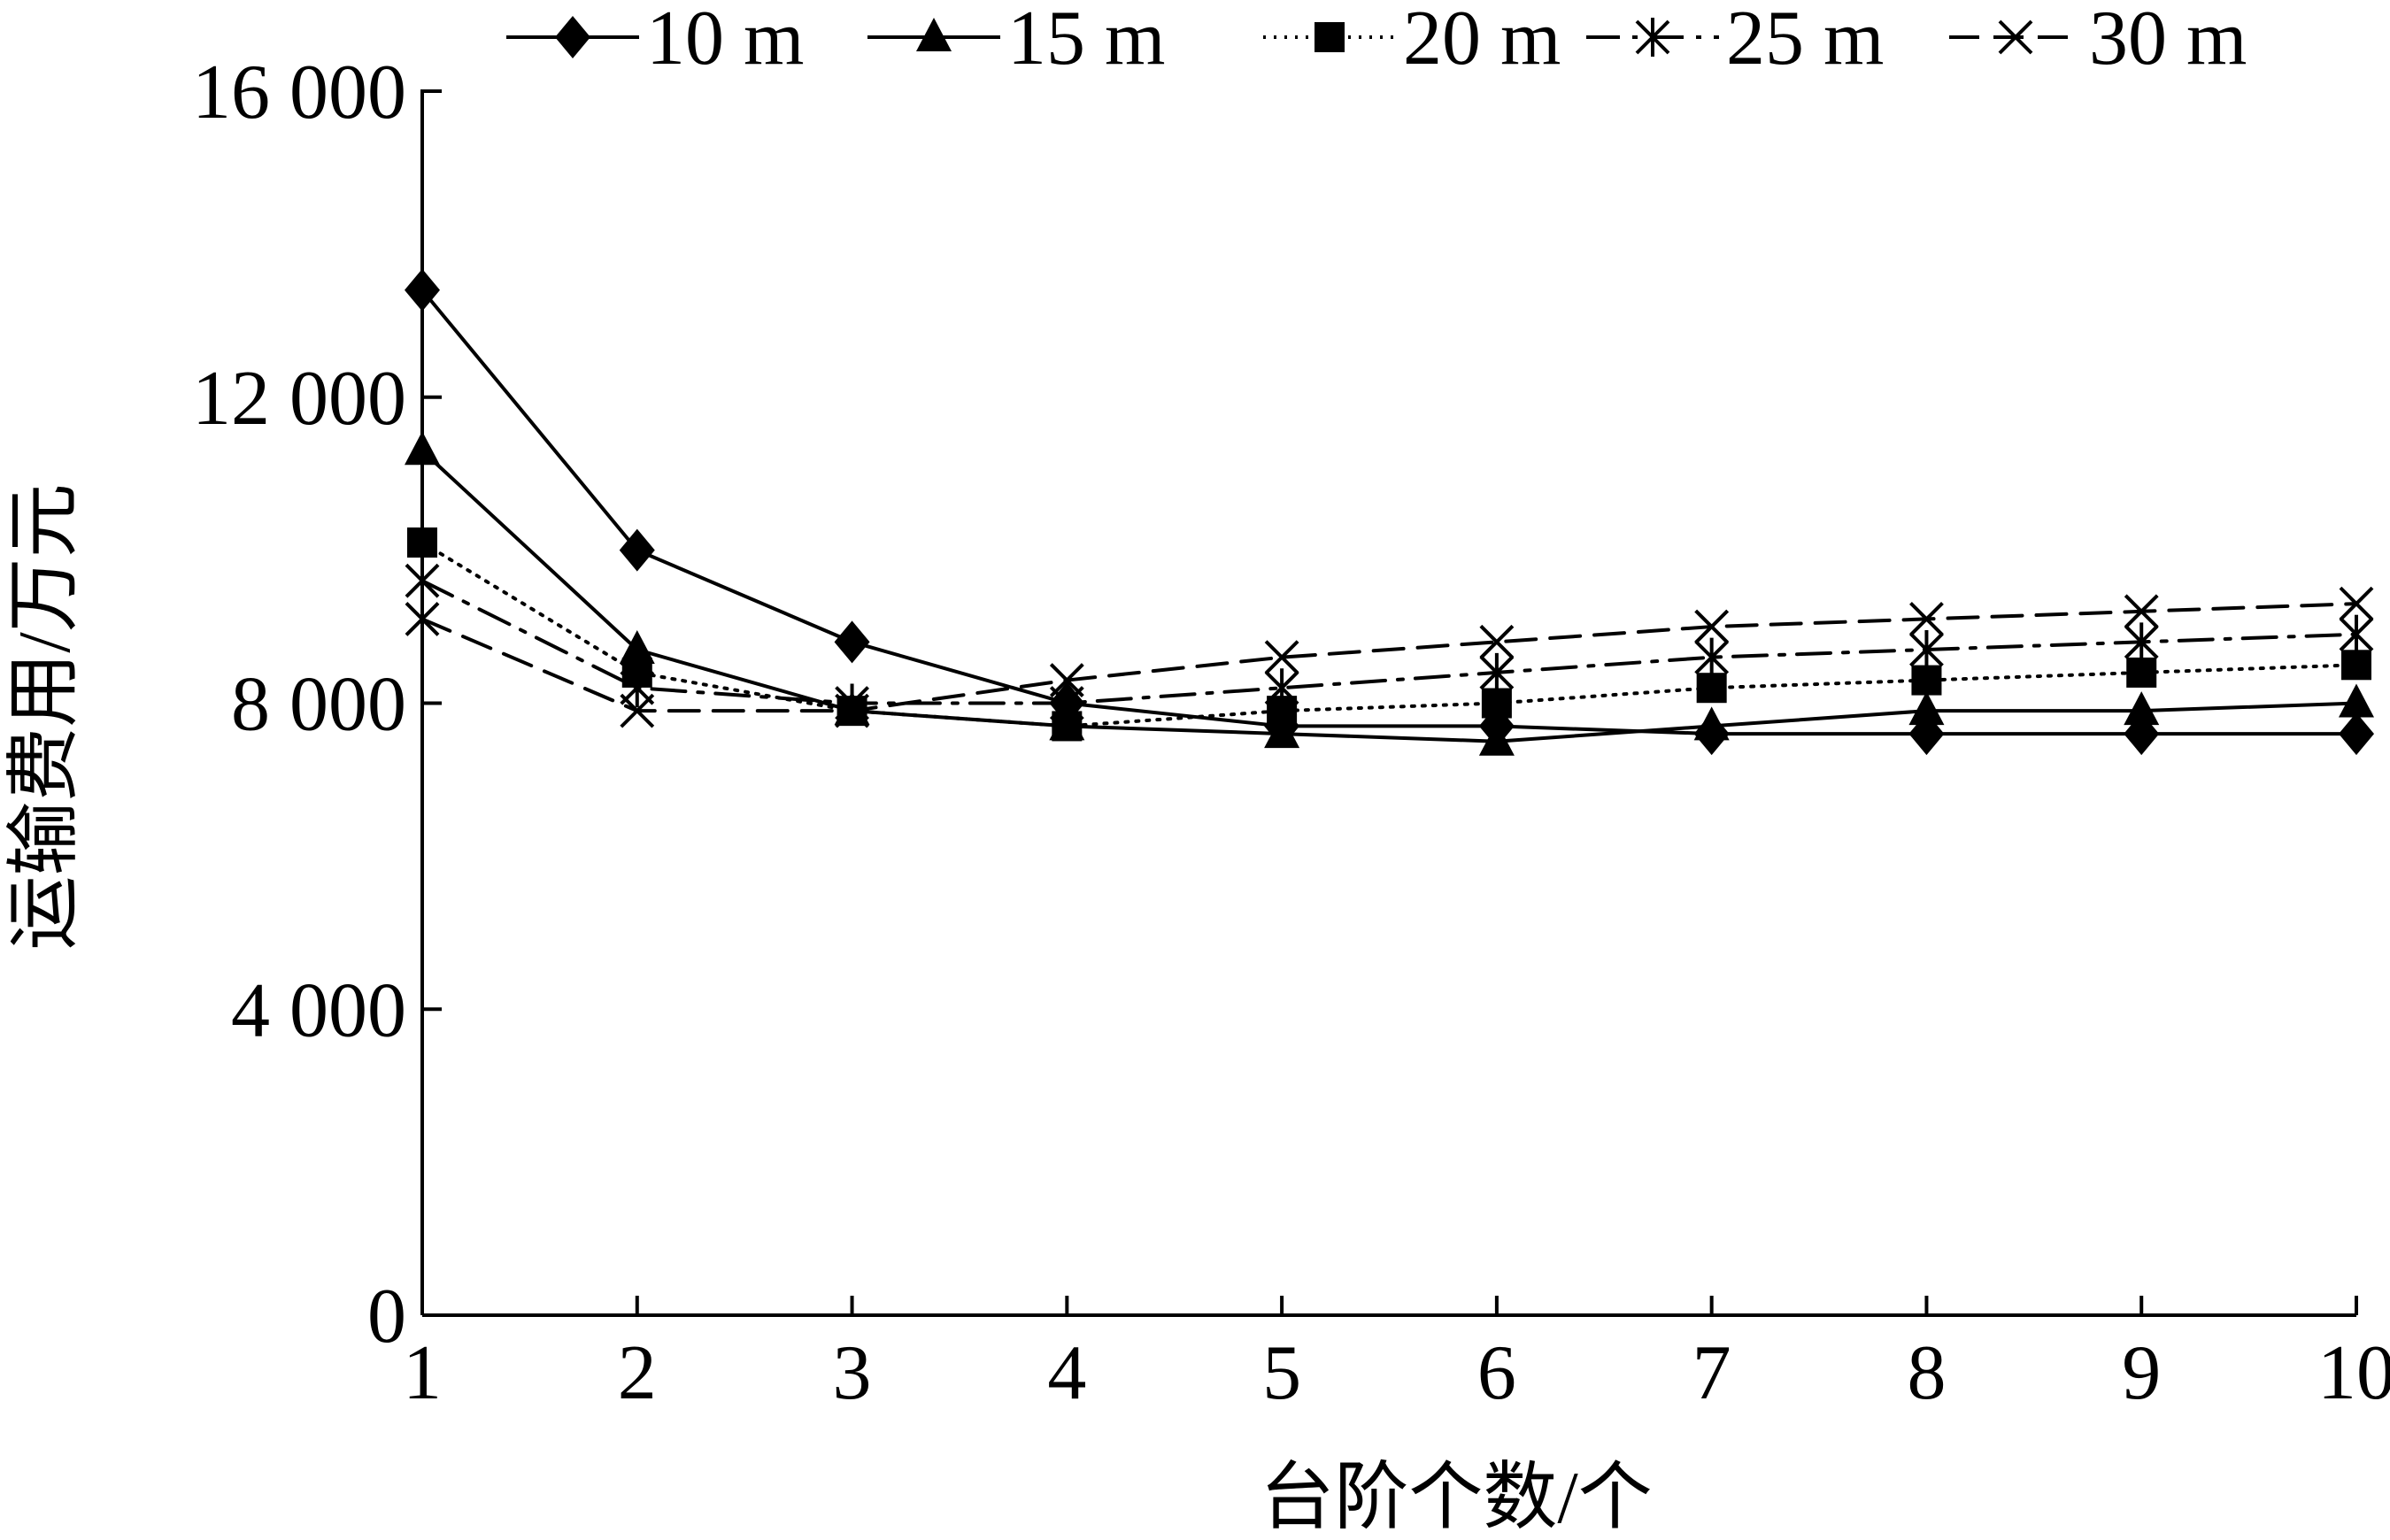 This screenshot has width=2390, height=1540. Describe the element at coordinates (2168, 40) in the screenshot. I see `legend-label: 30 m` at that location.